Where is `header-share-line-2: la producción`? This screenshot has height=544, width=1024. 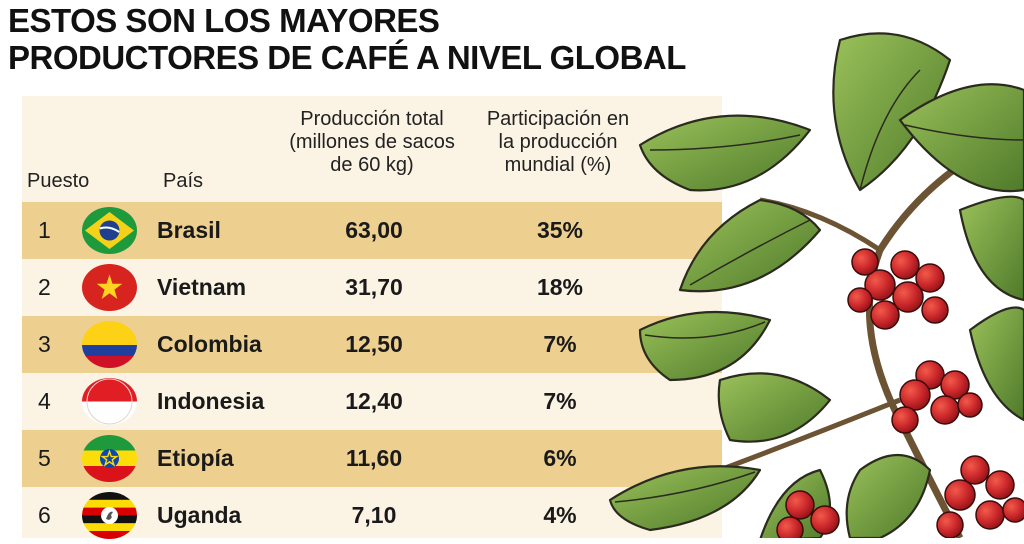 header-share-line-2: la producción is located at coordinates (558, 142).